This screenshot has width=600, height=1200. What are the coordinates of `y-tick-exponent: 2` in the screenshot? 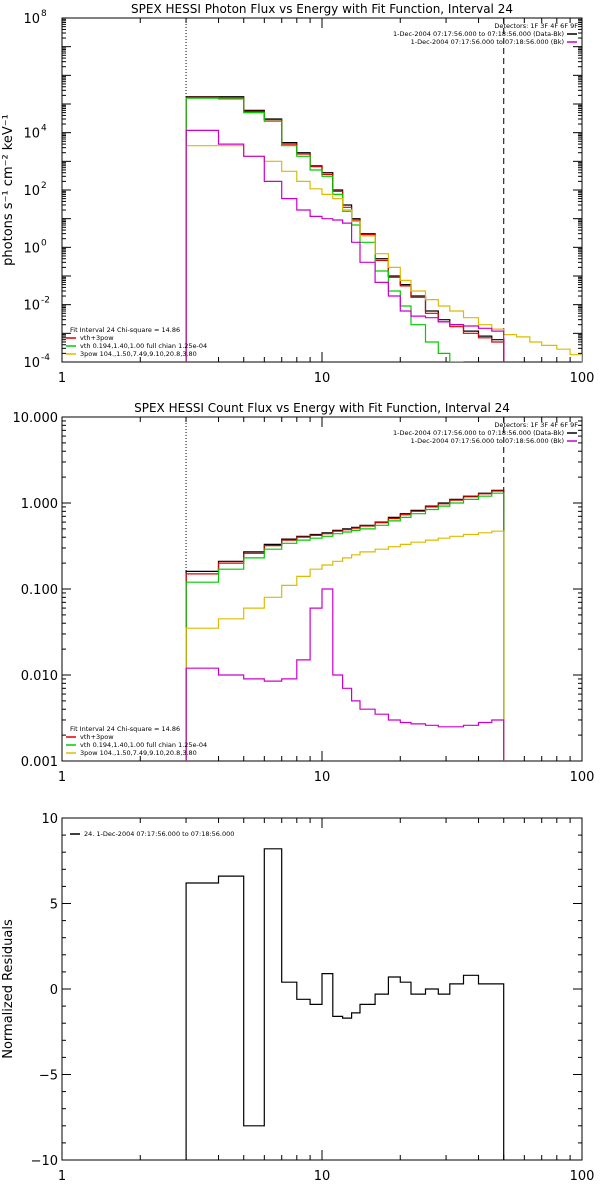 It's located at (44, 186).